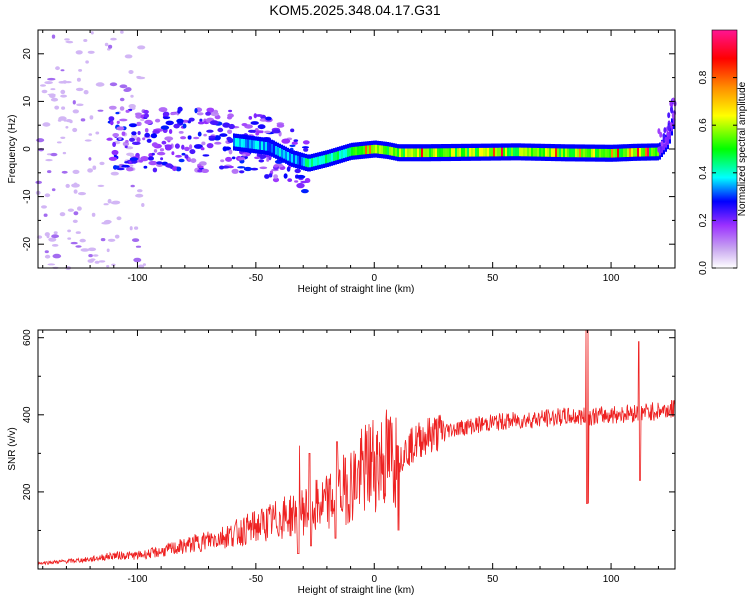 The width and height of the screenshot is (750, 600). What do you see at coordinates (27, 101) in the screenshot?
I see `y-tick-label: 10` at bounding box center [27, 101].